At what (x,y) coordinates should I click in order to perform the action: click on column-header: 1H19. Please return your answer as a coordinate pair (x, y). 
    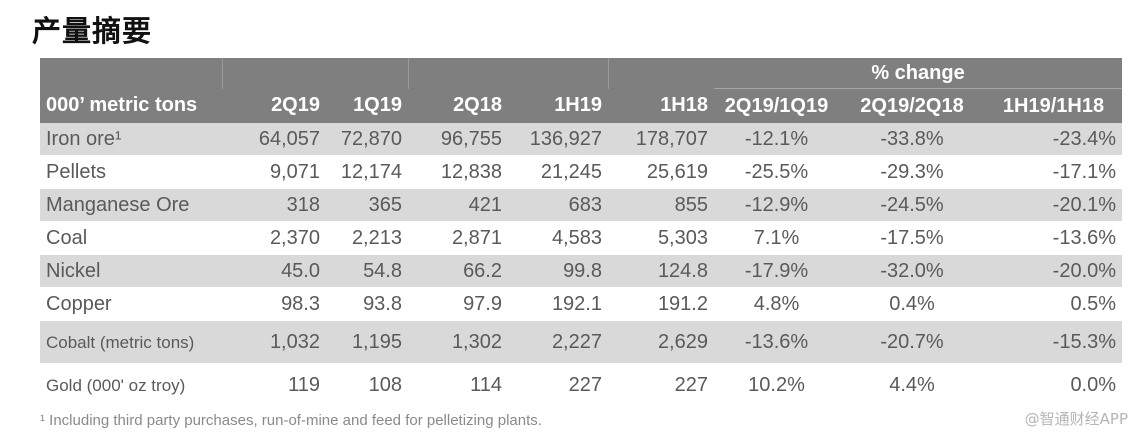
    Looking at the image, I should click on (558, 105).